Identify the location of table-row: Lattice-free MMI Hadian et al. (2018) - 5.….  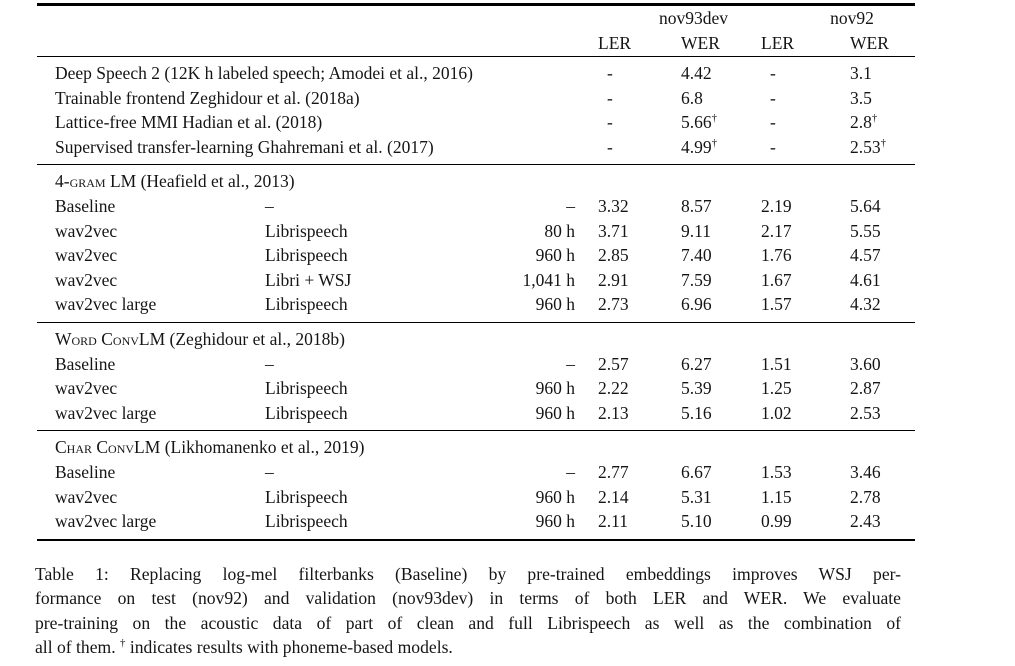
(476, 122).